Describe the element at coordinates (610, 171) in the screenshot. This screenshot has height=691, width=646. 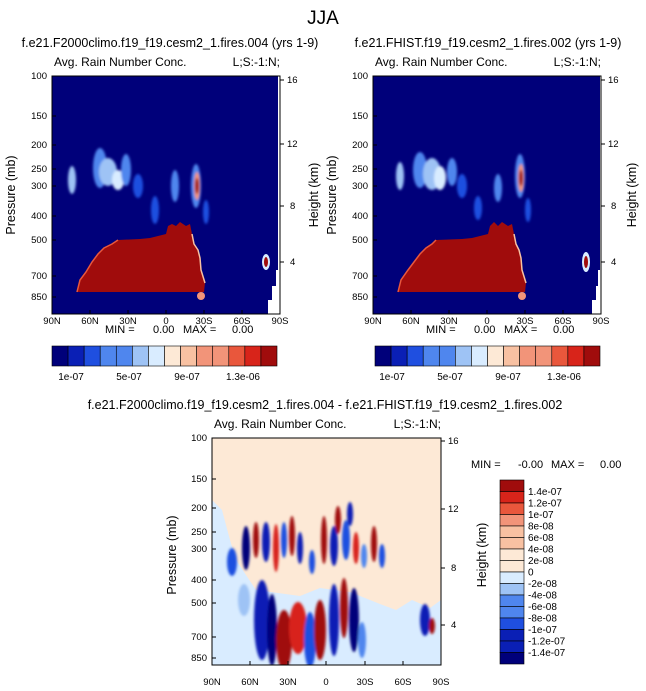
I see `panel-right-y-ticks-right: 16 12 8 4` at that location.